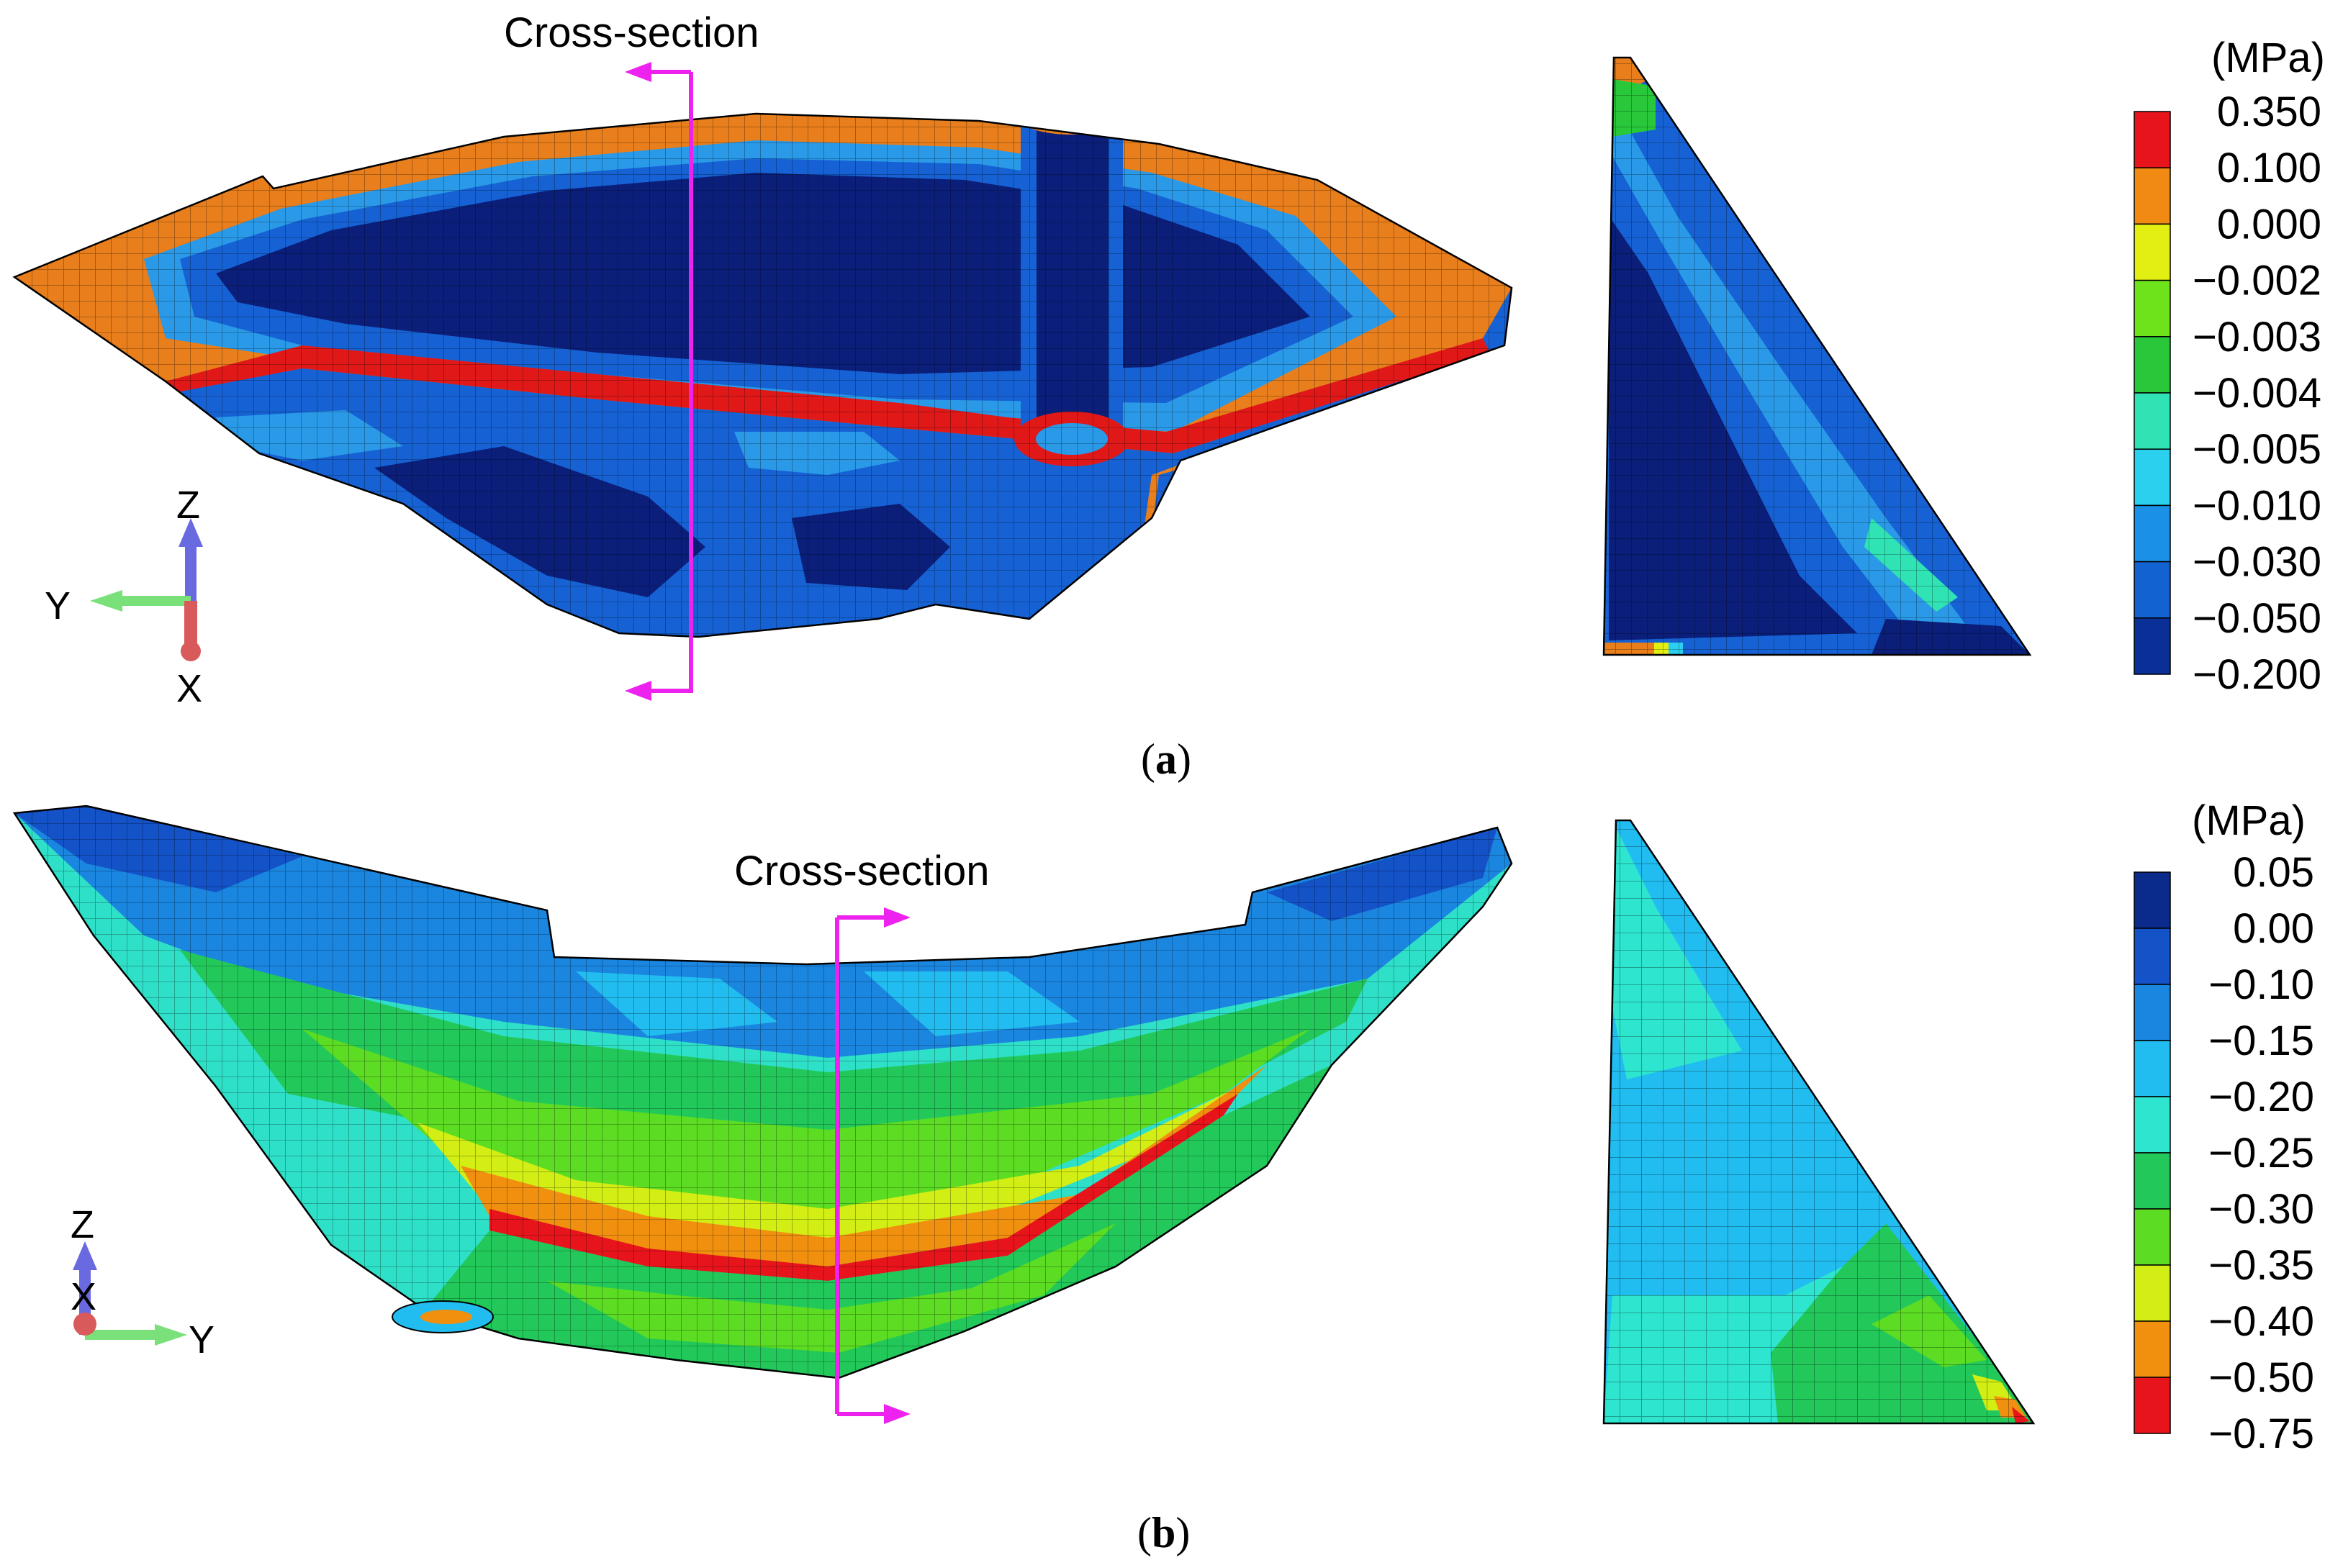 Image resolution: width=2343 pixels, height=1568 pixels. What do you see at coordinates (638, 691) in the screenshot?
I see `panel-a-section-arrow-bottom` at bounding box center [638, 691].